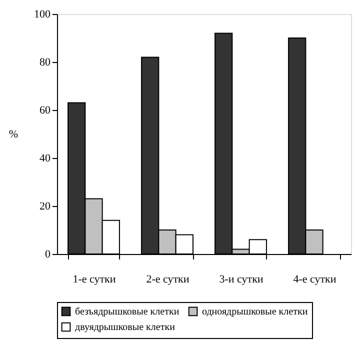 The height and width of the screenshot is (347, 359). Describe the element at coordinates (94, 280) in the screenshot. I see `x-tick-label: 1-е сутки` at that location.